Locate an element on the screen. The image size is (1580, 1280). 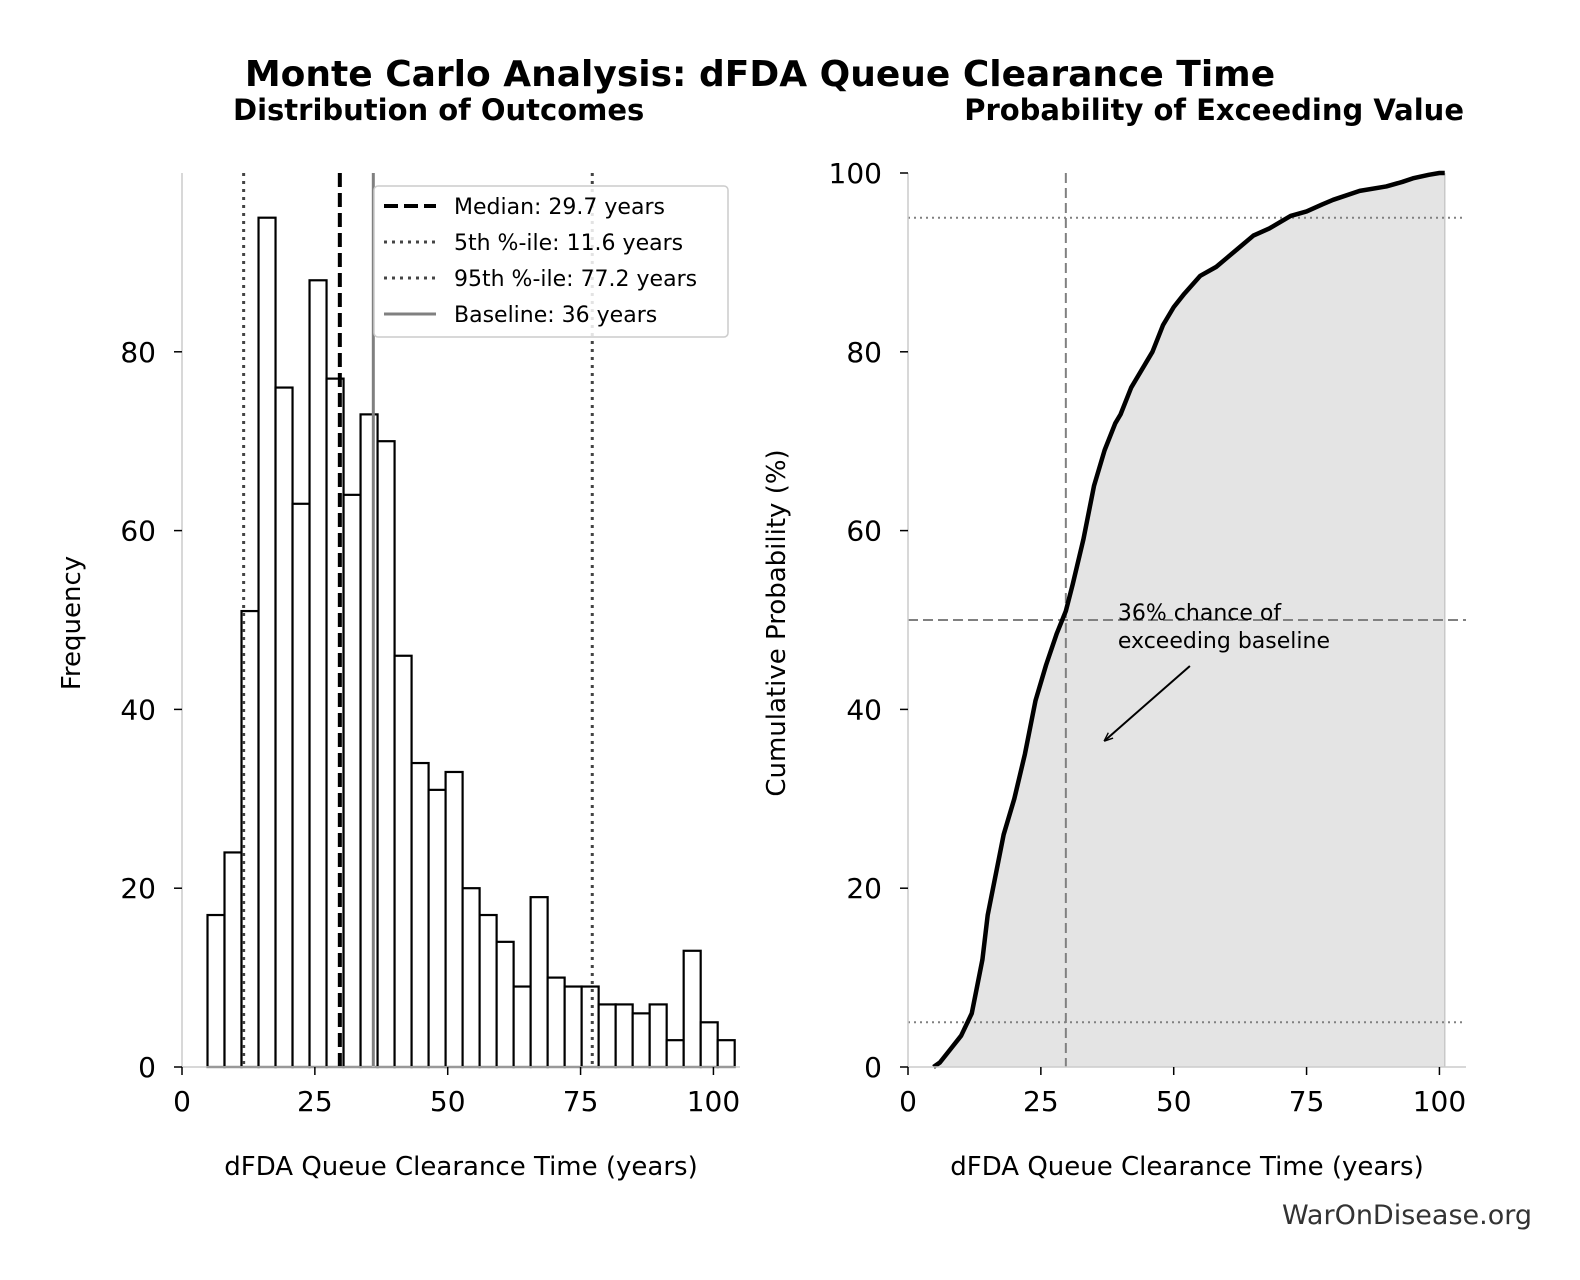
histogram-x-tick-label: 0 is located at coordinates (182, 1101).